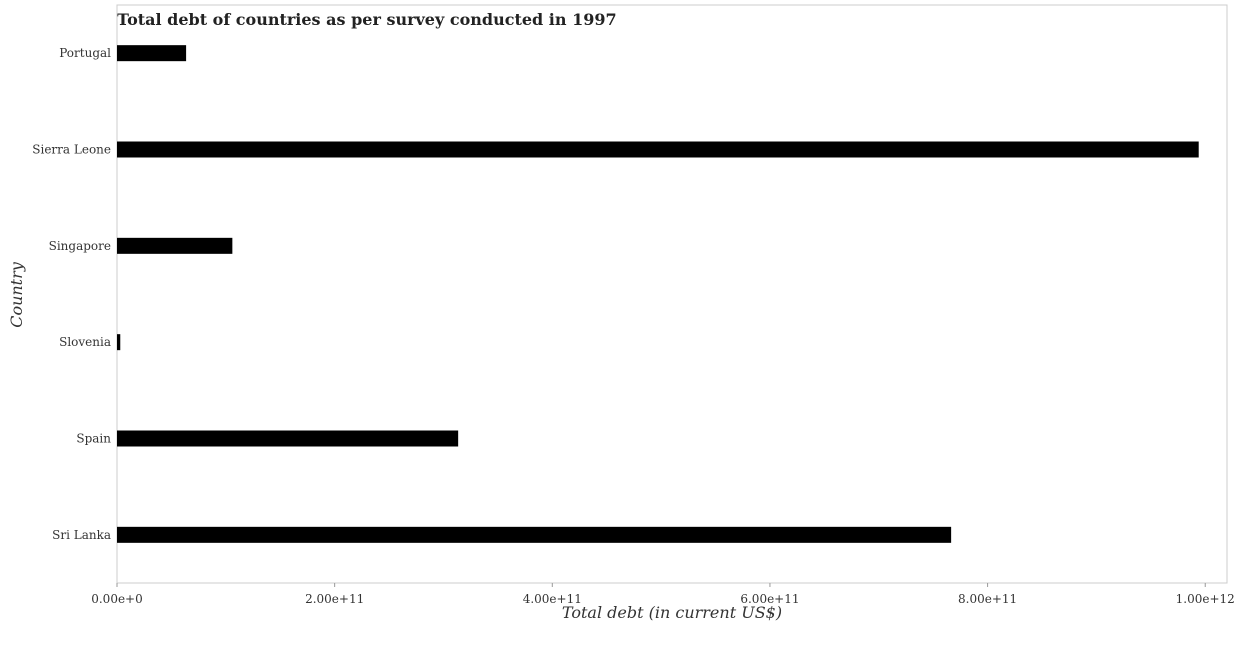  Describe the element at coordinates (987, 599) in the screenshot. I see `x-tick-label: 8.00e+11` at that location.